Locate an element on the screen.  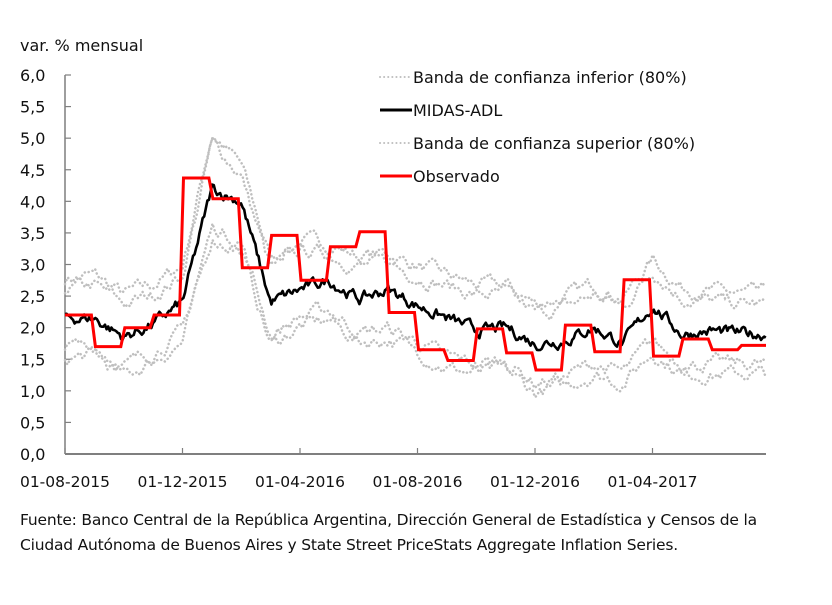
x-tick-label: 01-08-2016 is located at coordinates (417, 482).